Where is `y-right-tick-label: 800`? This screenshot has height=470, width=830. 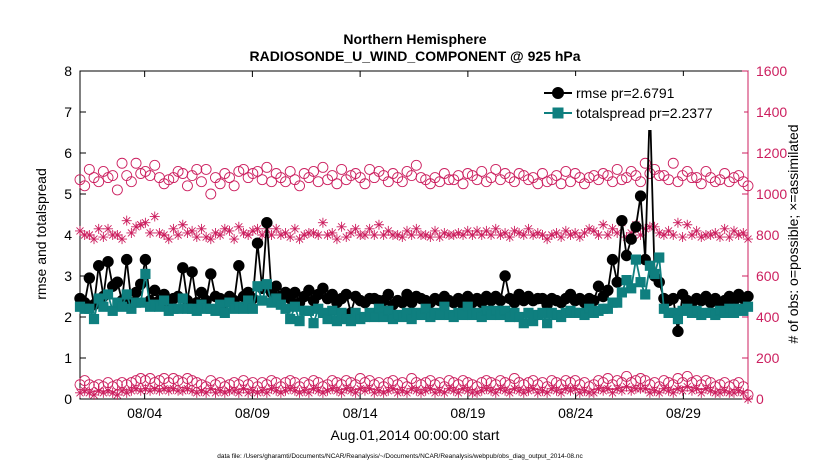 y-right-tick-label: 800 is located at coordinates (768, 235).